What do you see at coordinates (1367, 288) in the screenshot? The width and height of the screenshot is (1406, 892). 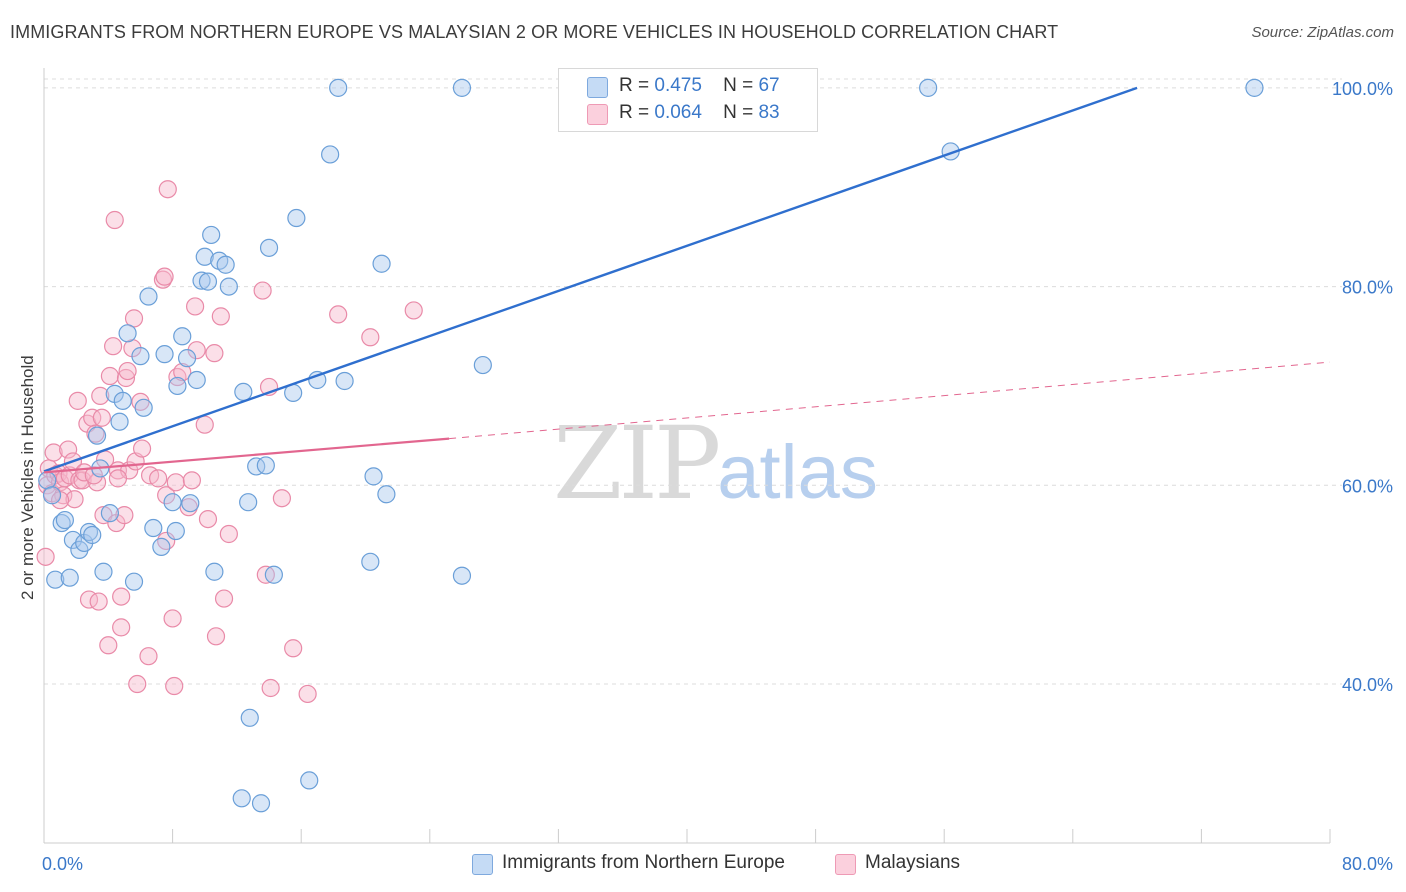 I see `y-tick-label: 80.0%` at bounding box center [1367, 288].